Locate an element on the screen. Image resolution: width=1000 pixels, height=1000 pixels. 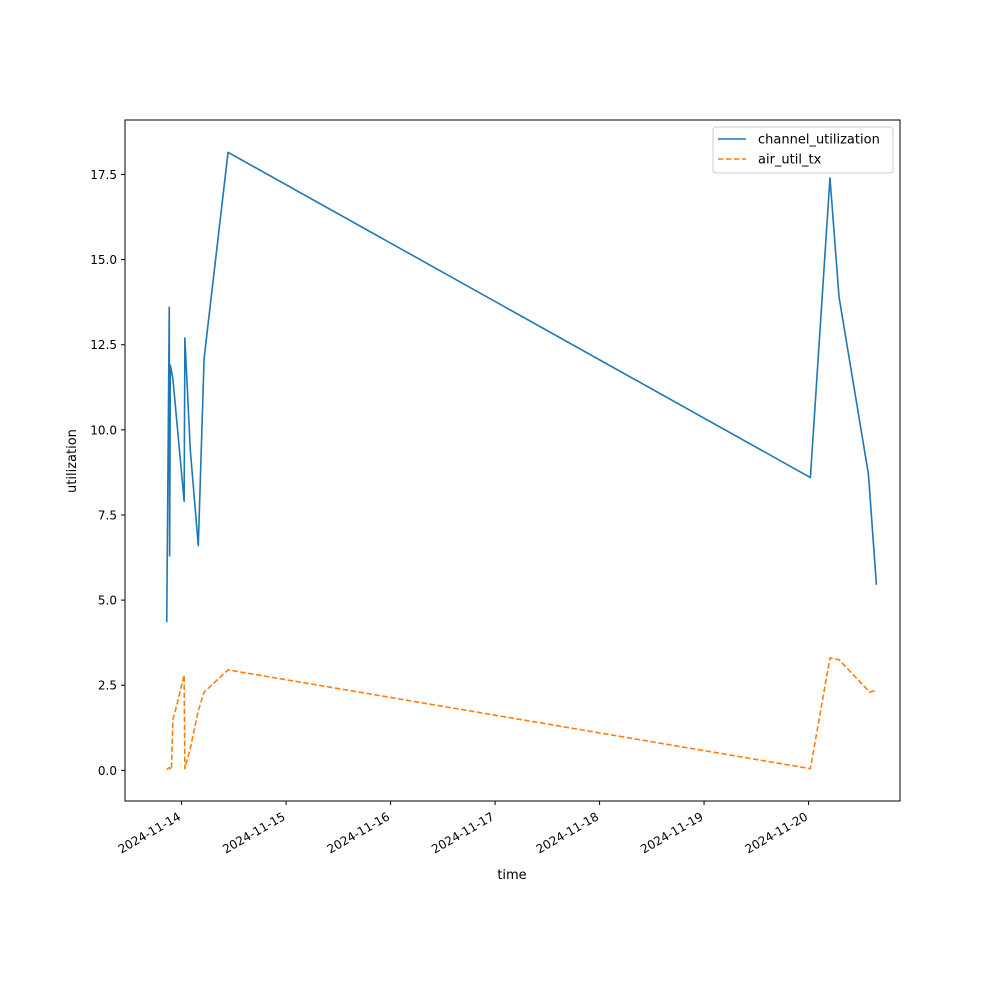
series-line-air-util-tx is located at coordinates (521, 714).